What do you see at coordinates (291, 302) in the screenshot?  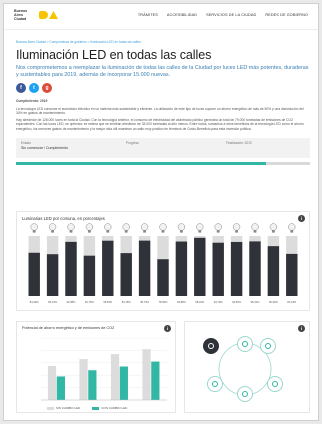 I see `tick-label: 83,43%` at bounding box center [291, 302].